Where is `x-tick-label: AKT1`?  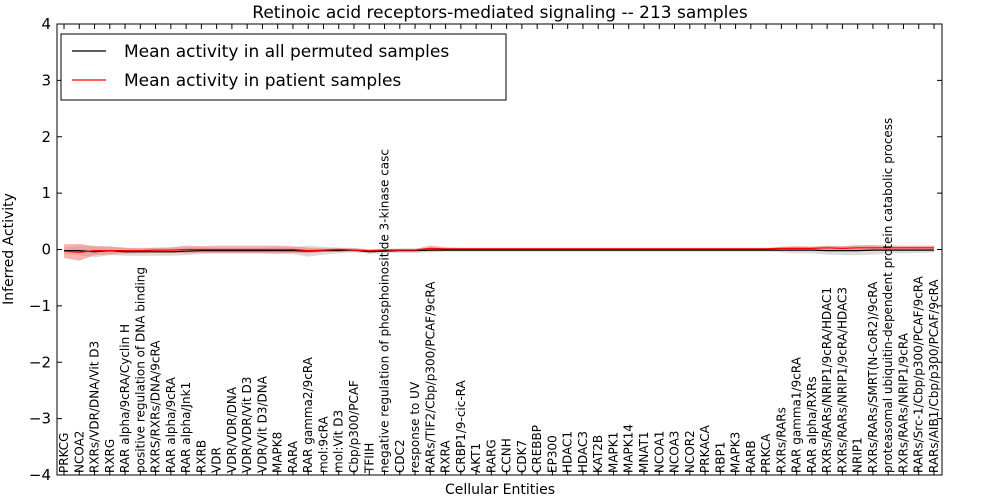 x-tick-label: AKT1 is located at coordinates (476, 458).